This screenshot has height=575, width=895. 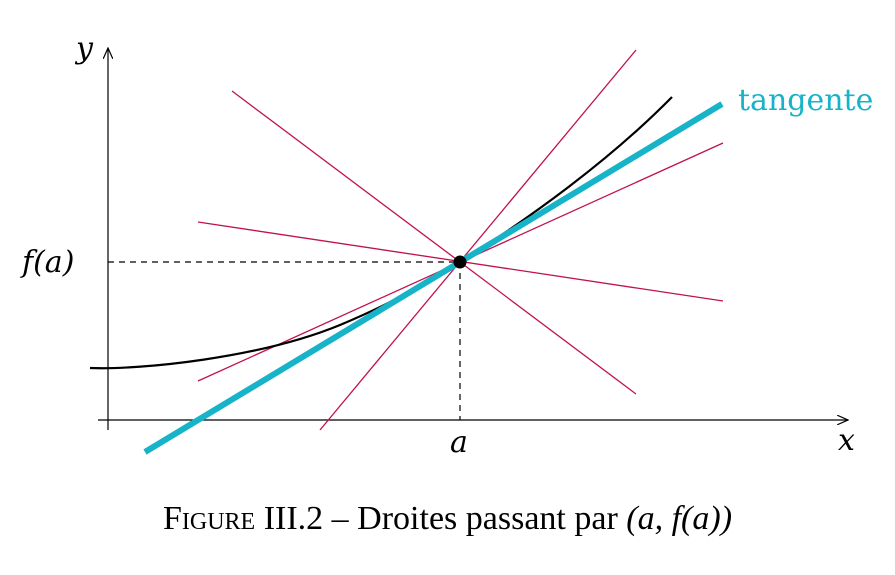 What do you see at coordinates (805, 100) in the screenshot?
I see `tangent-label: tangente` at bounding box center [805, 100].